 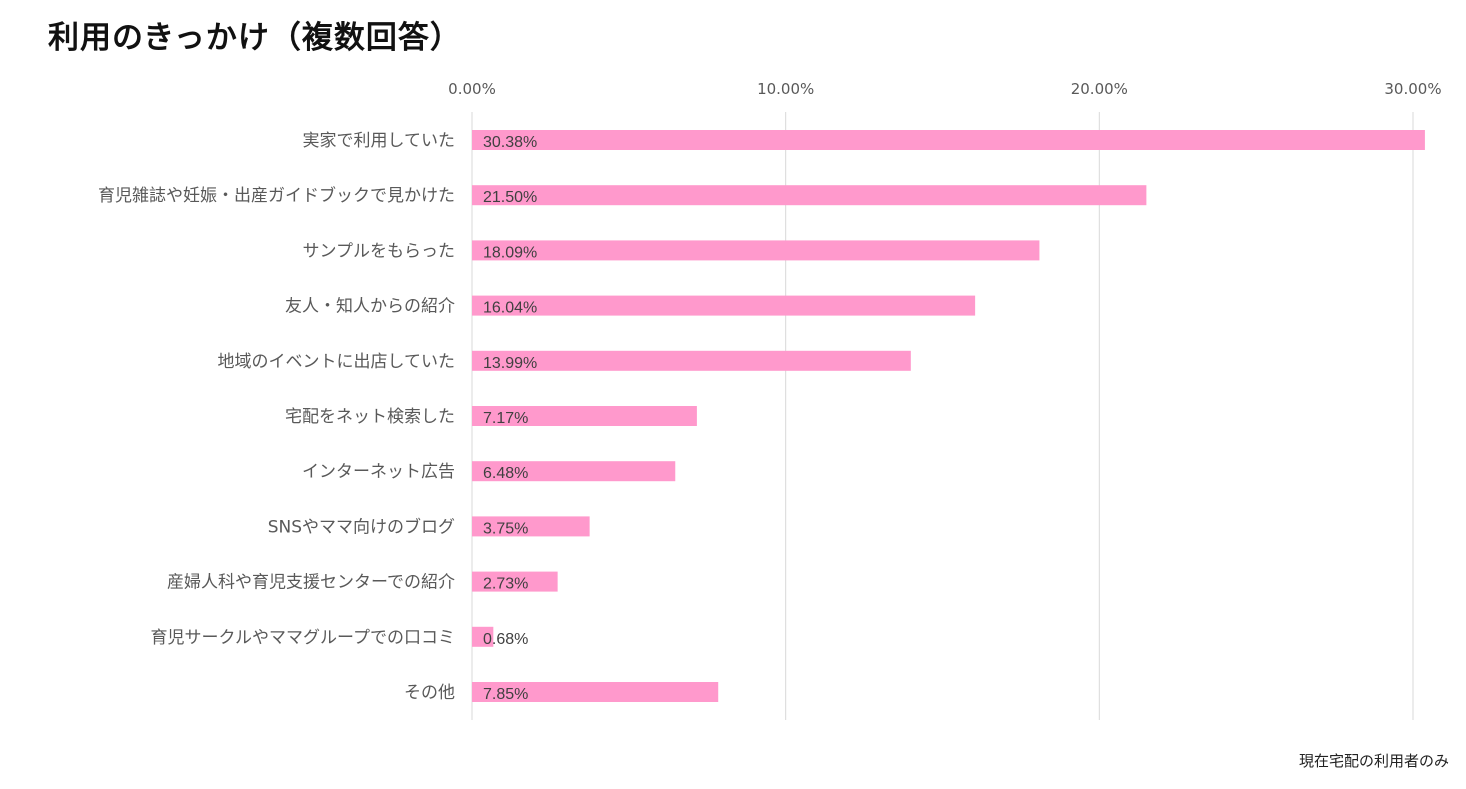 What do you see at coordinates (429, 693) in the screenshot?
I see `category-label: その他` at bounding box center [429, 693].